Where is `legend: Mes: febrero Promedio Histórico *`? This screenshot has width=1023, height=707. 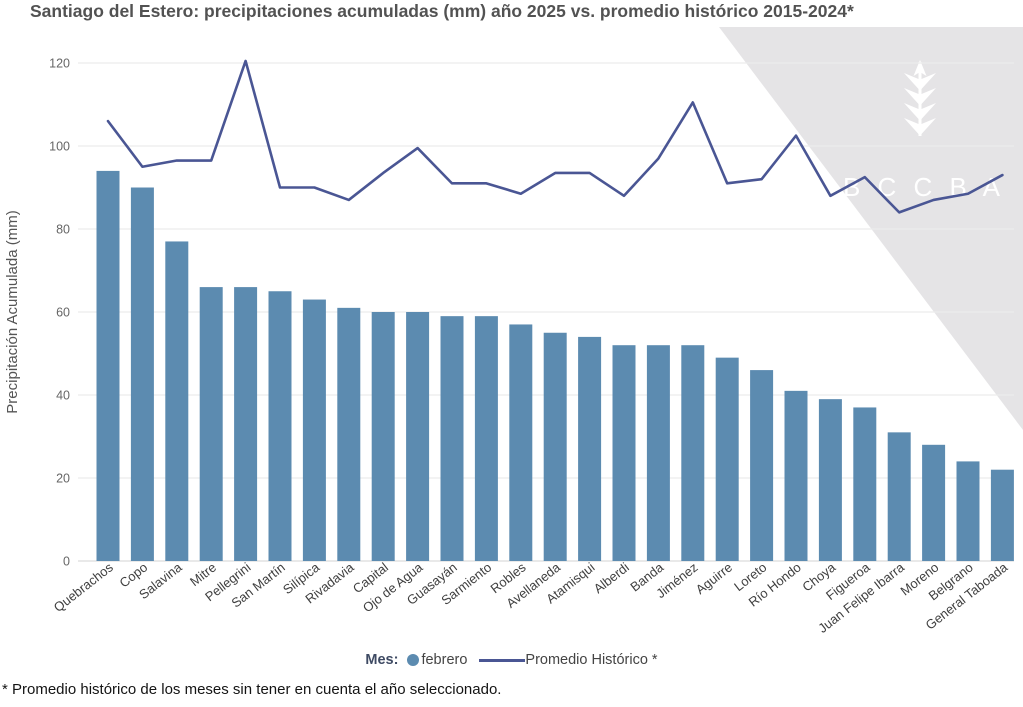
legend: Mes: febrero Promedio Histórico * is located at coordinates (511, 660).